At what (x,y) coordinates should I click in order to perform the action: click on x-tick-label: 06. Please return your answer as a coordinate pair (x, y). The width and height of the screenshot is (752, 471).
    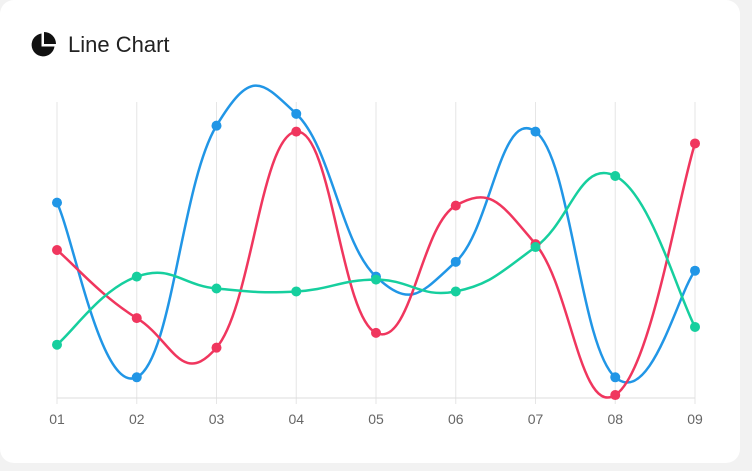
    Looking at the image, I should click on (456, 419).